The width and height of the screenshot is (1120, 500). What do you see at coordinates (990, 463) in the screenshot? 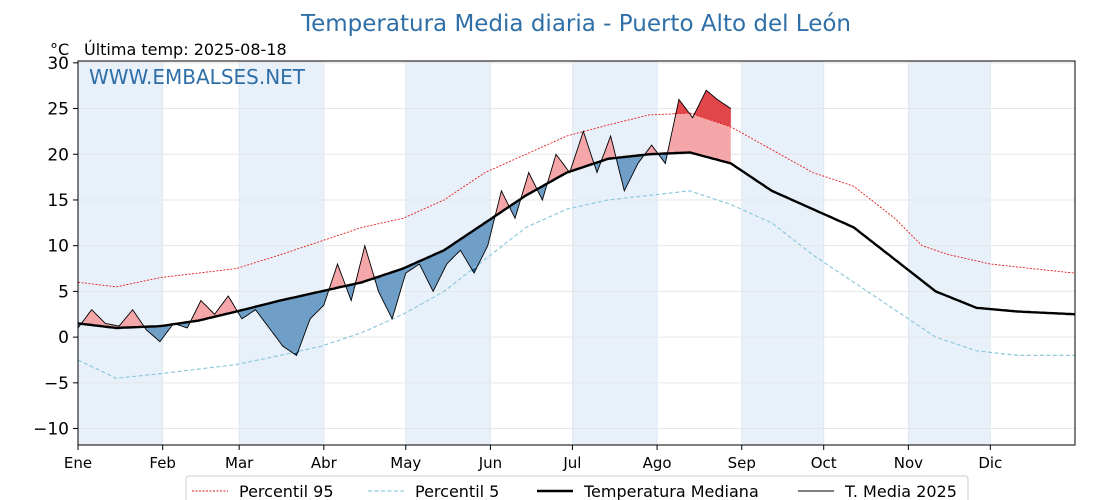
I see `x-tick-label: Dic` at bounding box center [990, 463].